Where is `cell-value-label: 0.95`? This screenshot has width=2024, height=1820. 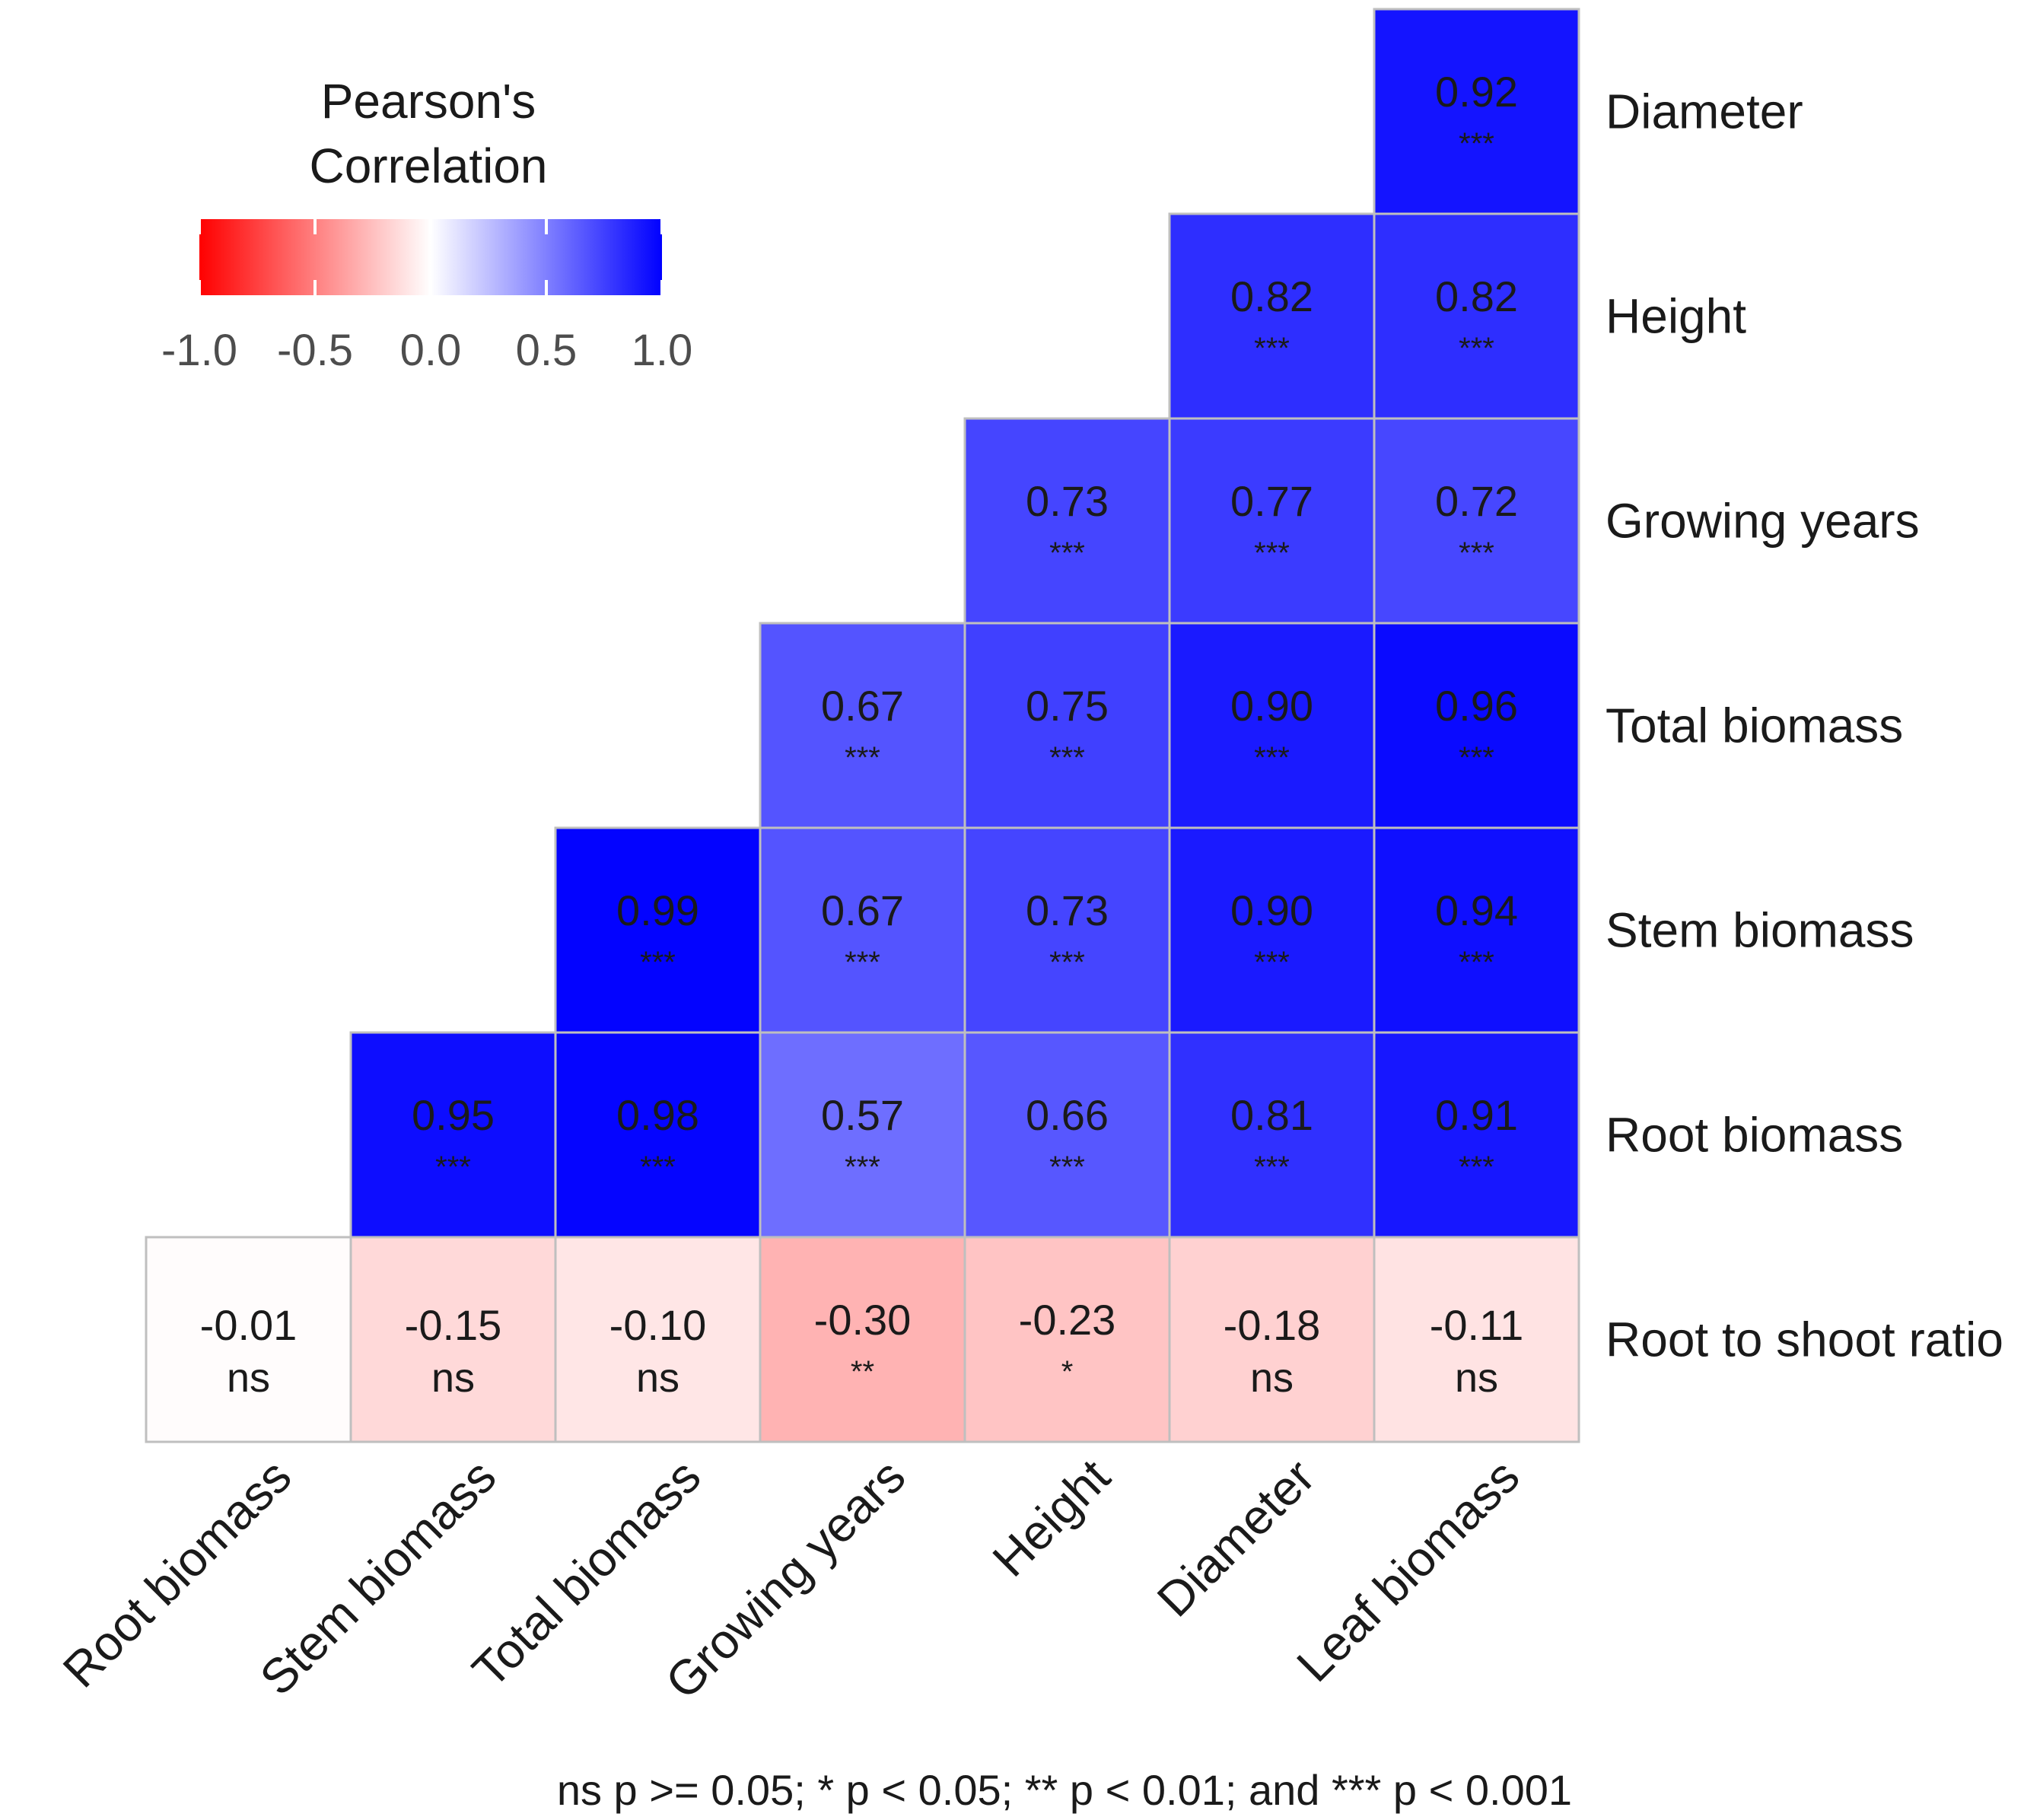
cell-value-label: 0.95 is located at coordinates (453, 1115).